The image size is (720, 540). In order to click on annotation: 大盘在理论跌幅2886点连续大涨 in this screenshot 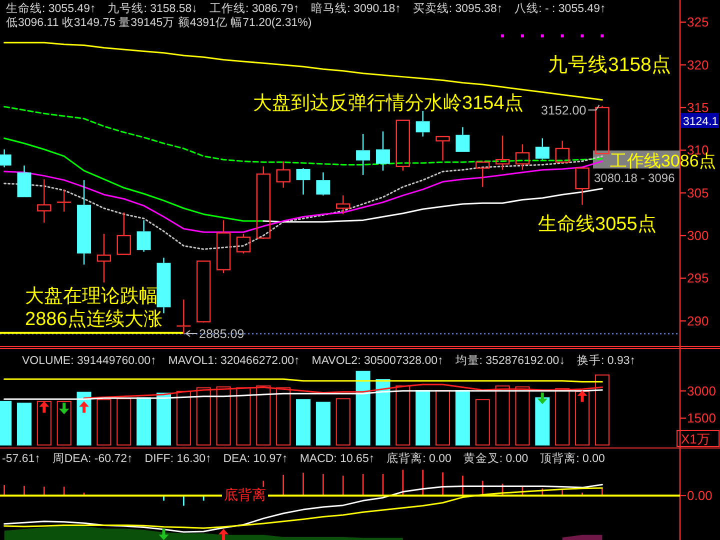, I will do `click(93, 308)`.